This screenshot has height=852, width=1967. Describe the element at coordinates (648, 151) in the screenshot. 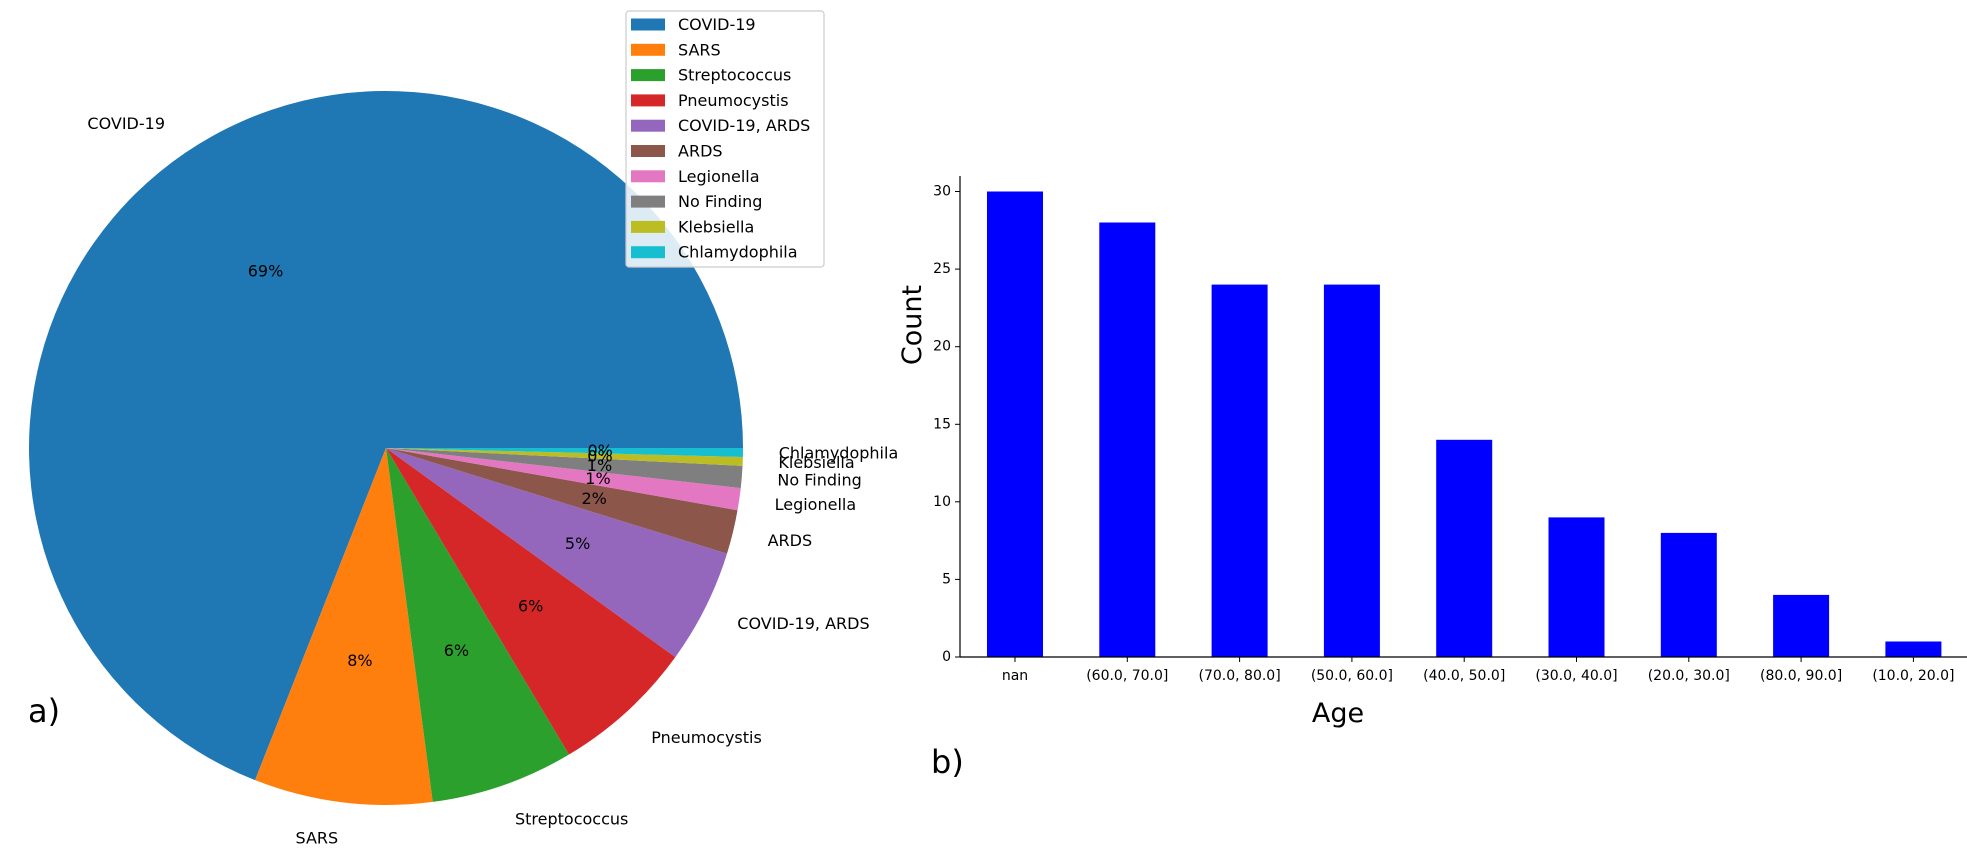

I see `legend-swatch-ards` at that location.